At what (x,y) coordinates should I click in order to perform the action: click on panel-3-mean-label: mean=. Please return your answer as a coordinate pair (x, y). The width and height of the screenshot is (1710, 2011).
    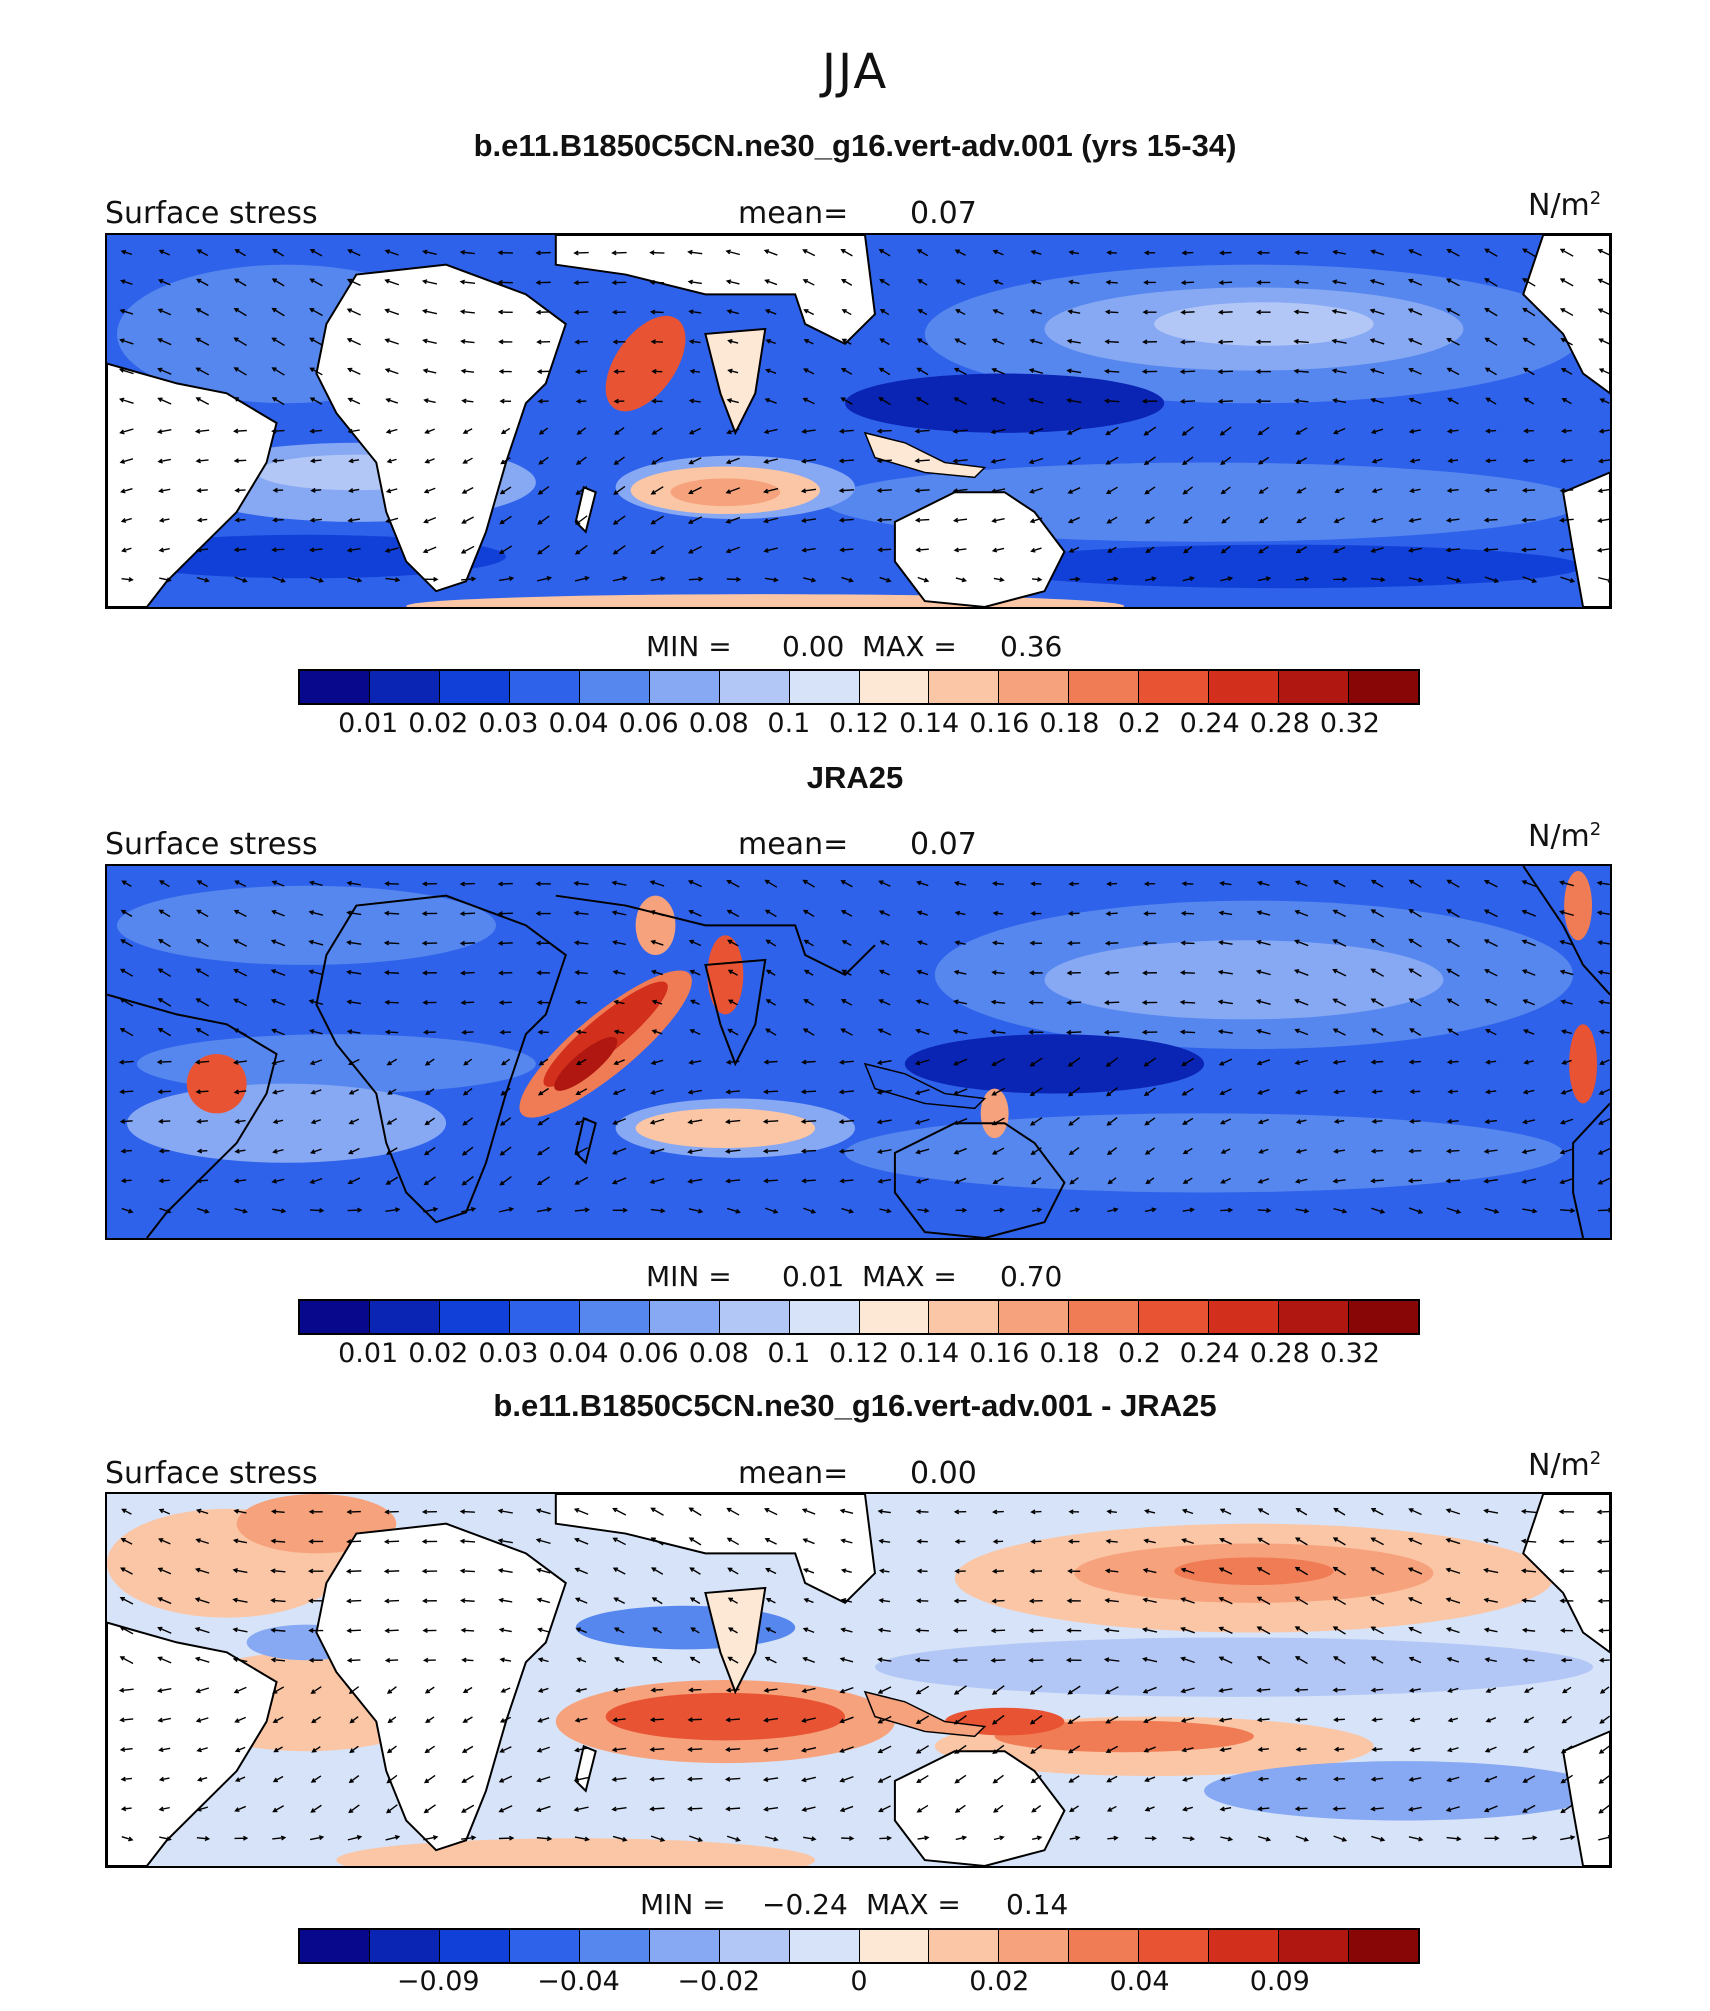
    Looking at the image, I should click on (793, 1473).